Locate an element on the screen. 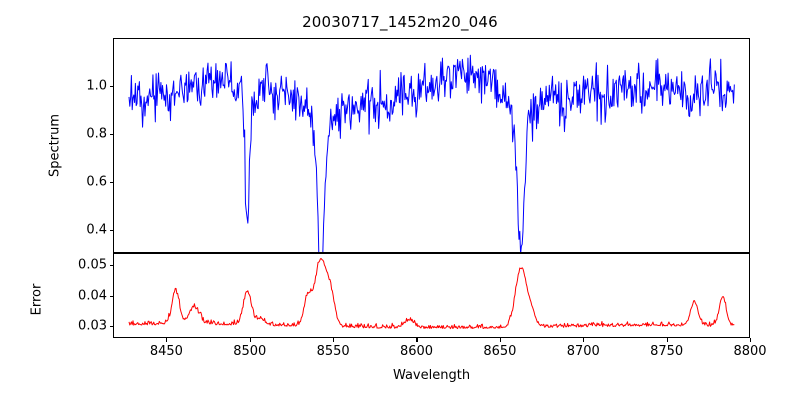 The height and width of the screenshot is (400, 800). y-tick-label: 0.4 is located at coordinates (96, 230).